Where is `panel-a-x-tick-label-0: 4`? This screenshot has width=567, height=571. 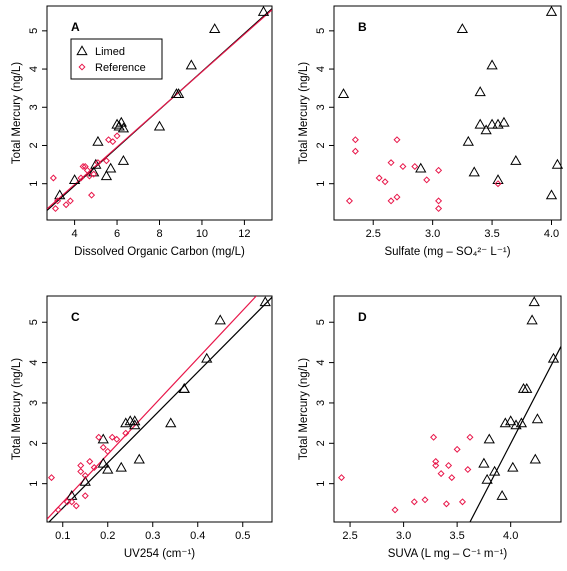
panel-a-x-tick-label-0: 4 is located at coordinates (75, 234).